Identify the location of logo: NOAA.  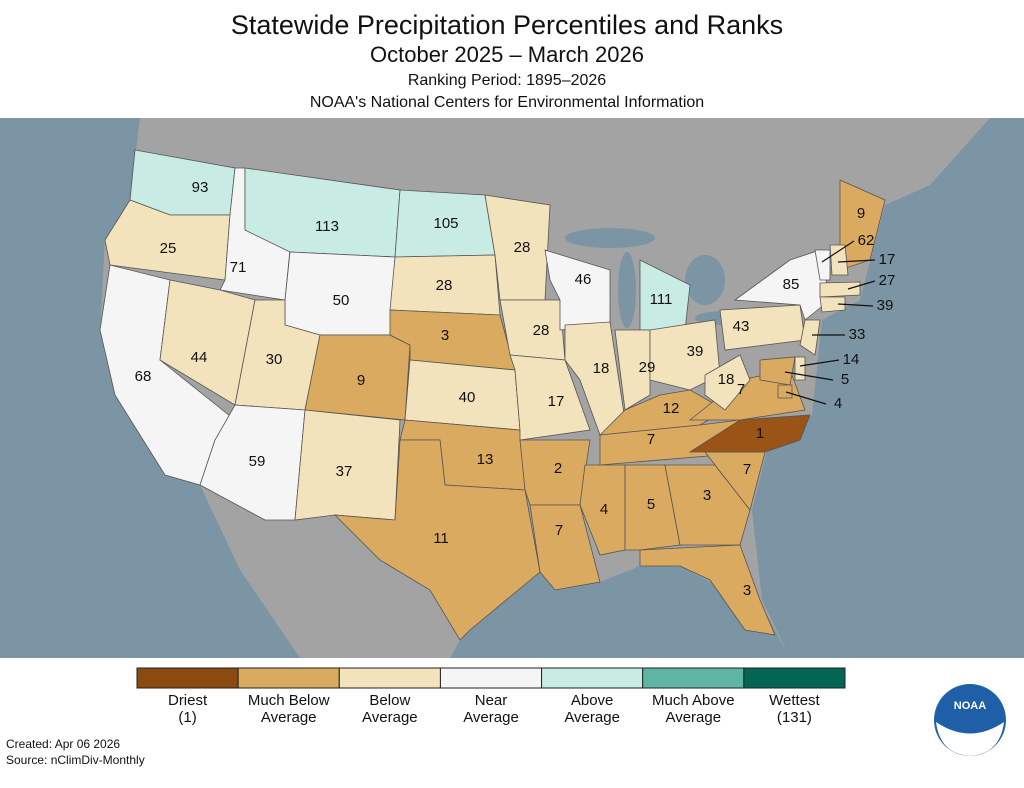
(970, 720).